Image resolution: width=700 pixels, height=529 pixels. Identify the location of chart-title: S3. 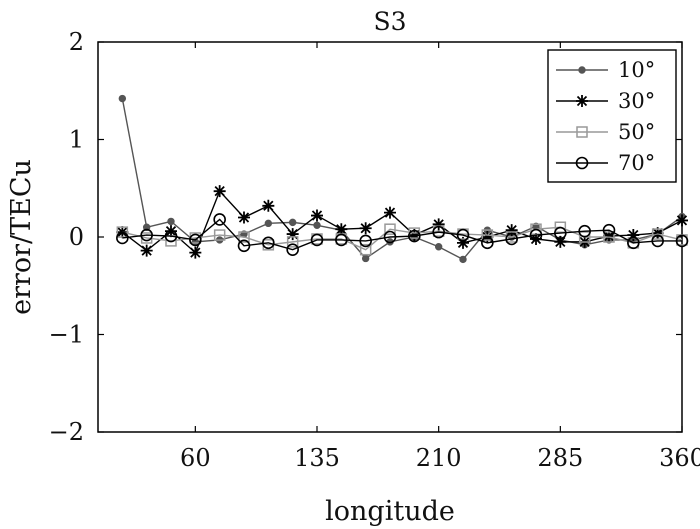
(389, 21).